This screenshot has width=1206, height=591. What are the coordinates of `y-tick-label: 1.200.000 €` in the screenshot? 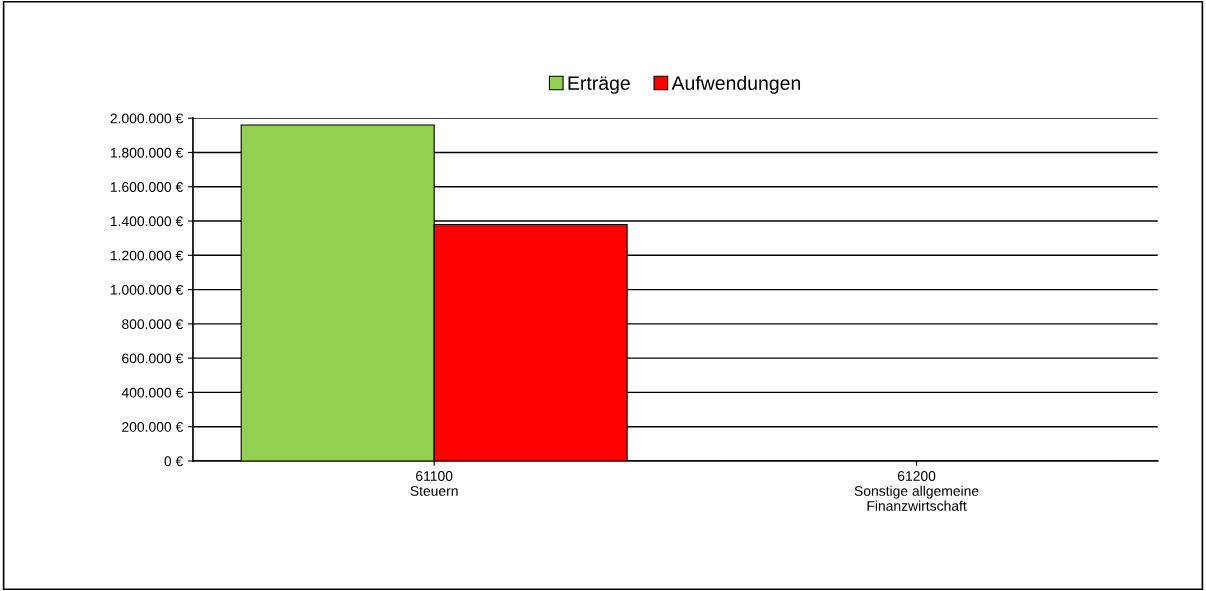 It's located at (147, 255).